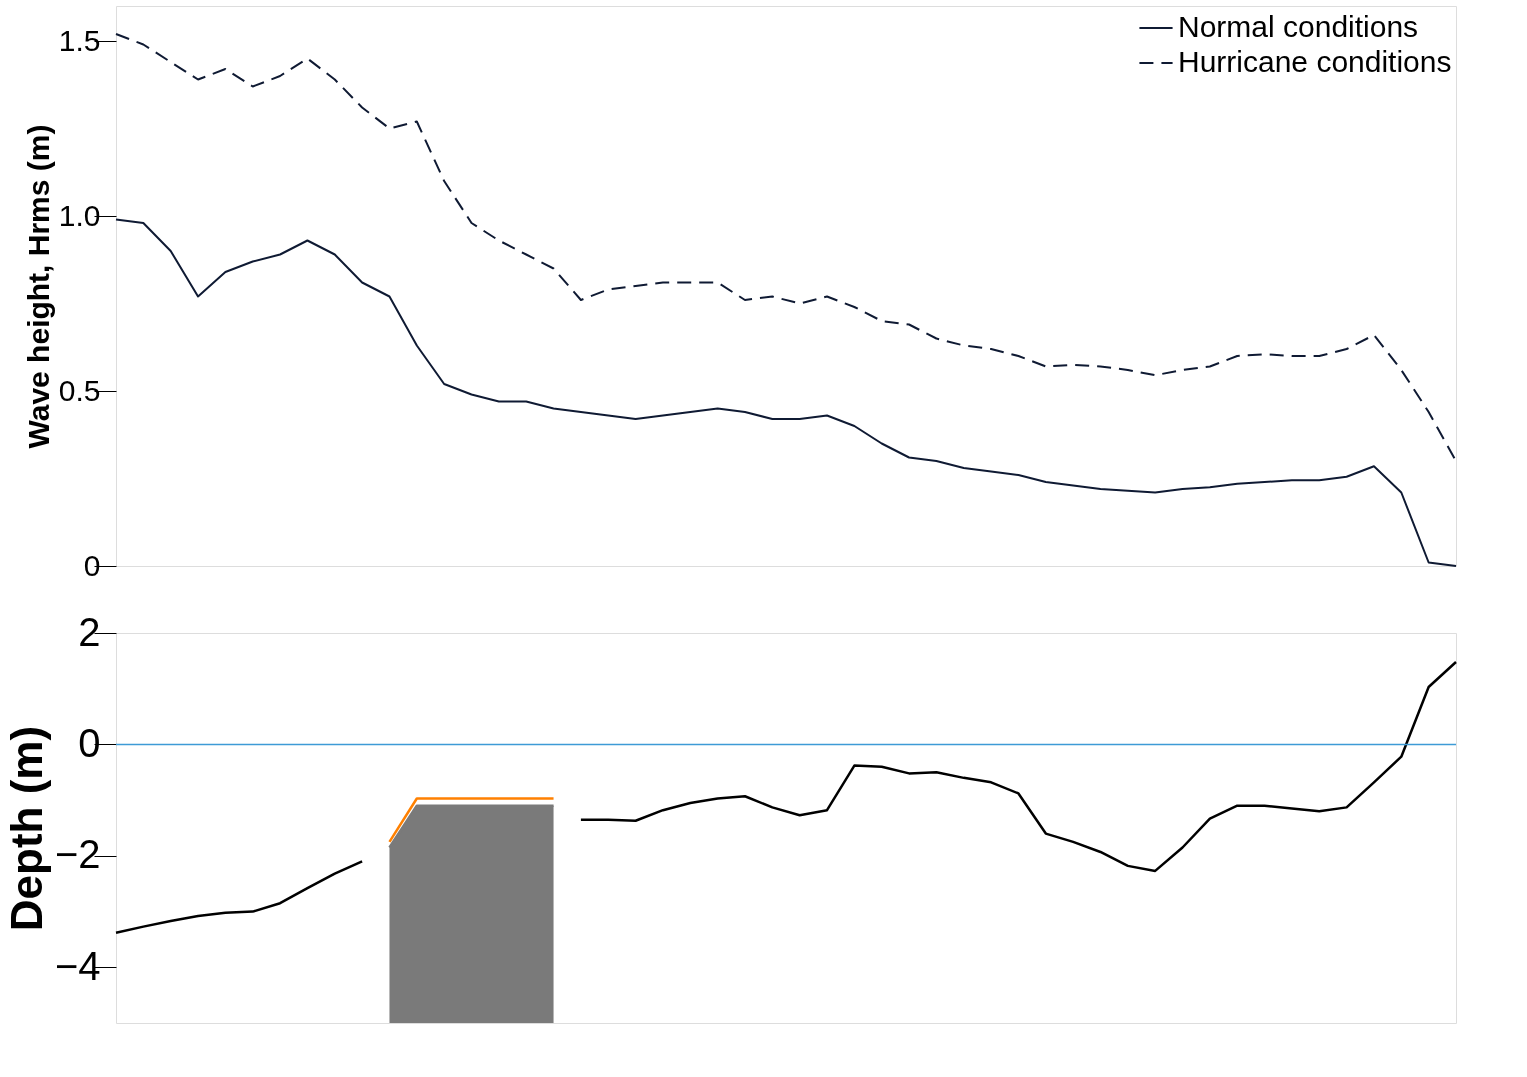 This screenshot has height=1077, width=1527. I want to click on y-tick-label: 1.5, so click(79, 40).